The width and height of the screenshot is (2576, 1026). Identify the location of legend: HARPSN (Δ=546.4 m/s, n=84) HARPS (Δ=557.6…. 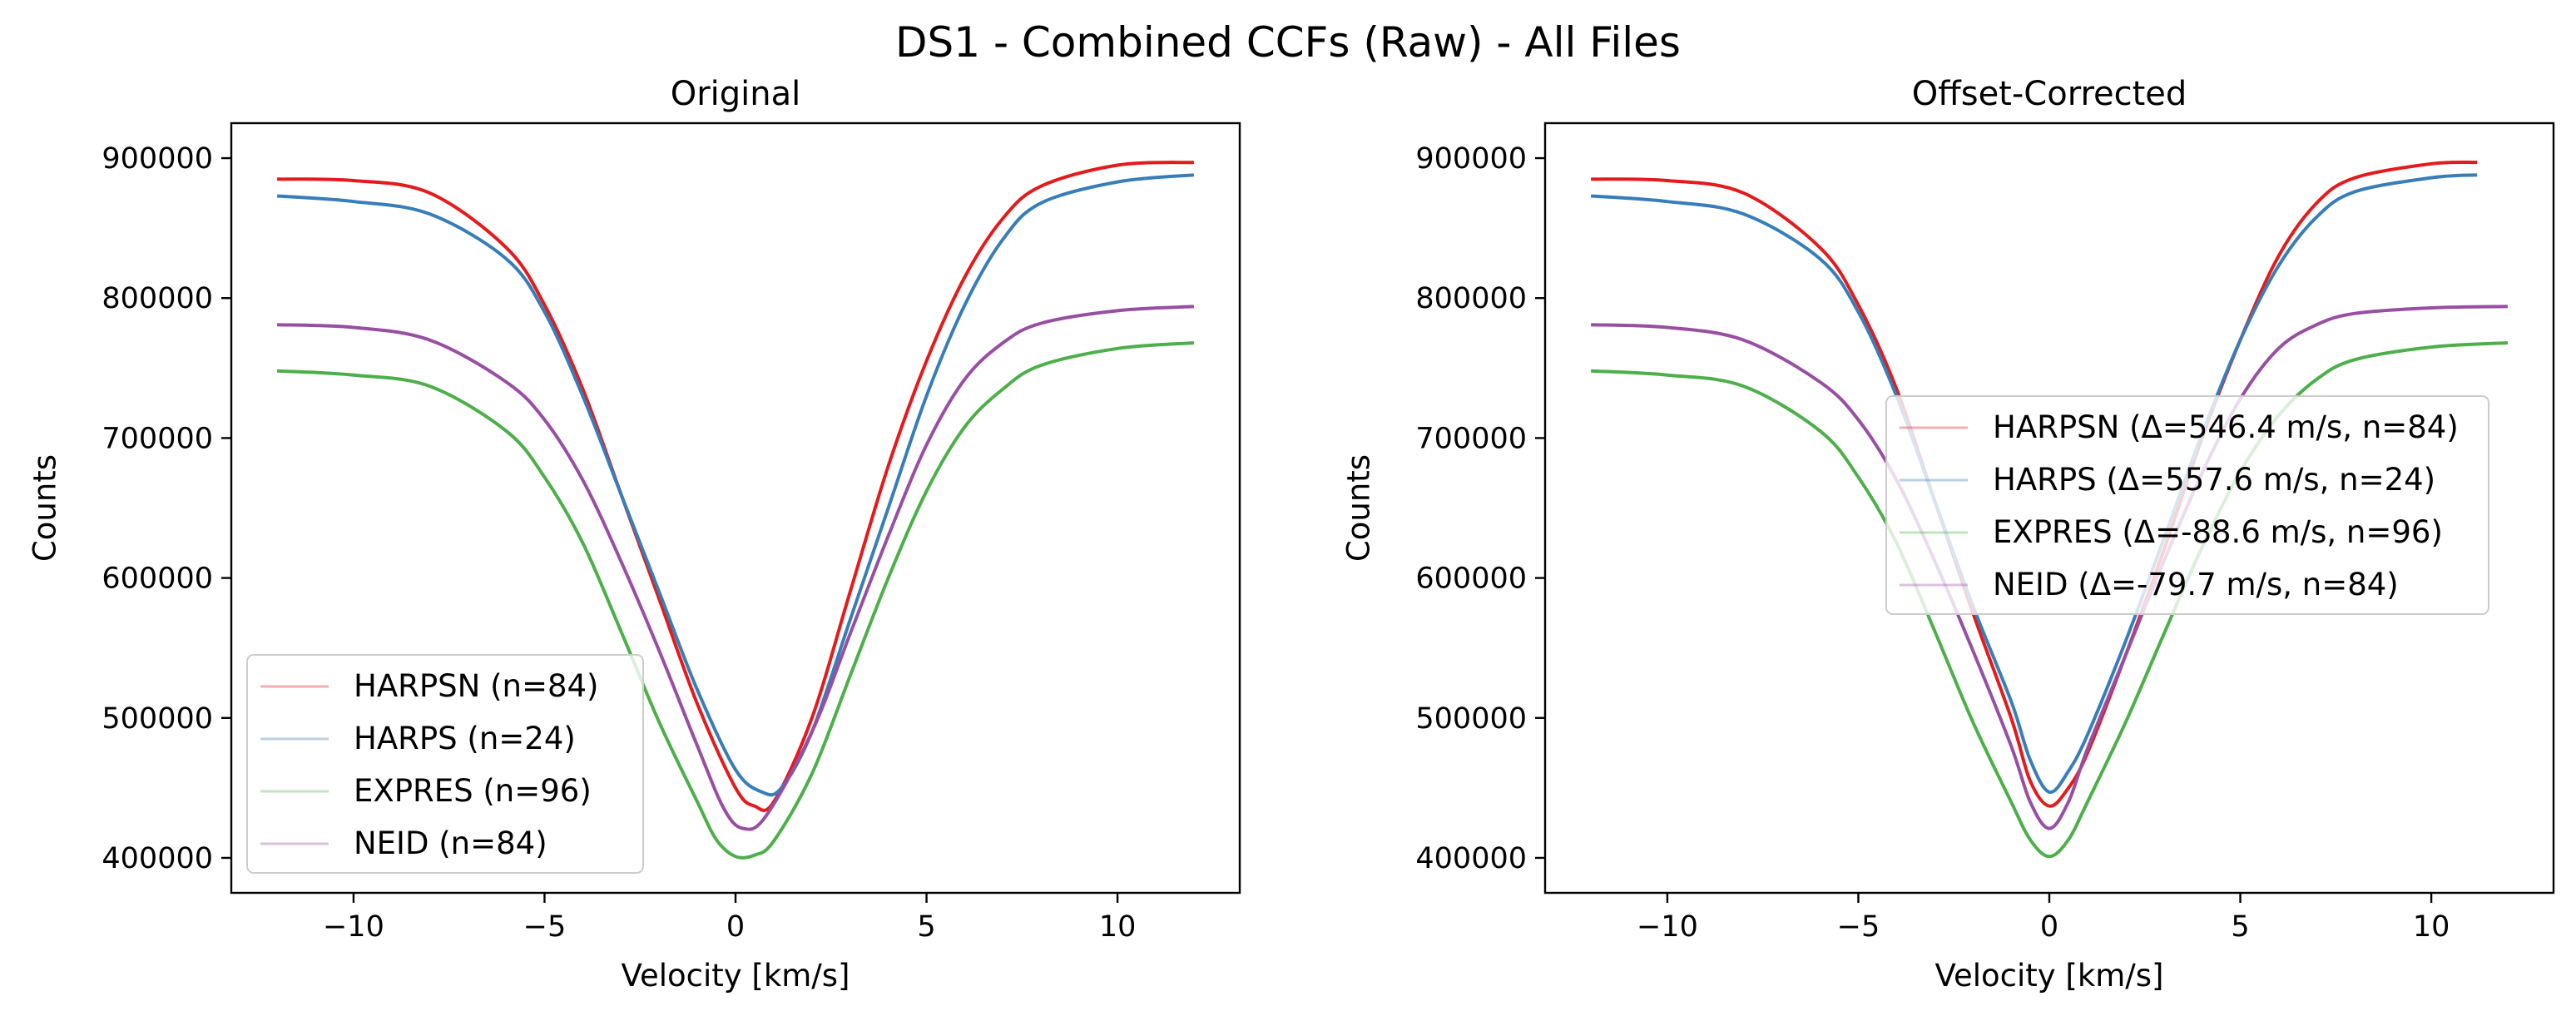
(2187, 505).